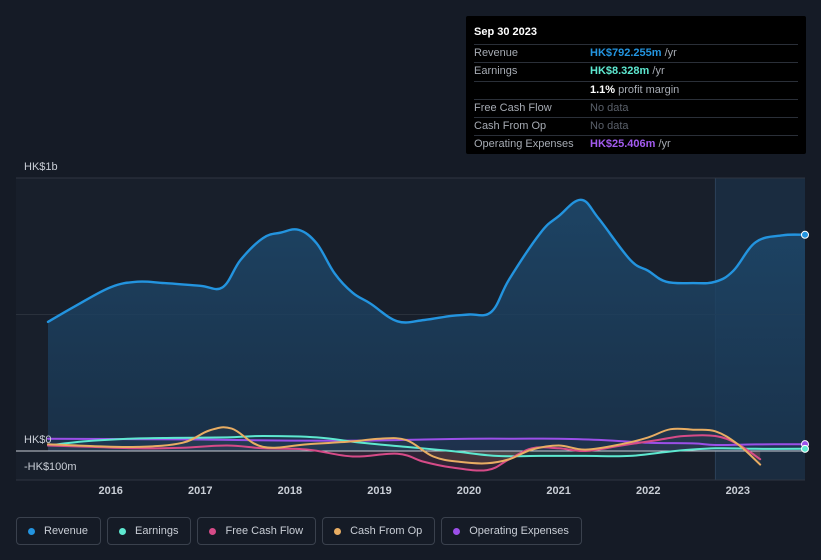  I want to click on tooltip-row: Operating Expenses HK$25.406m /yr, so click(636, 144).